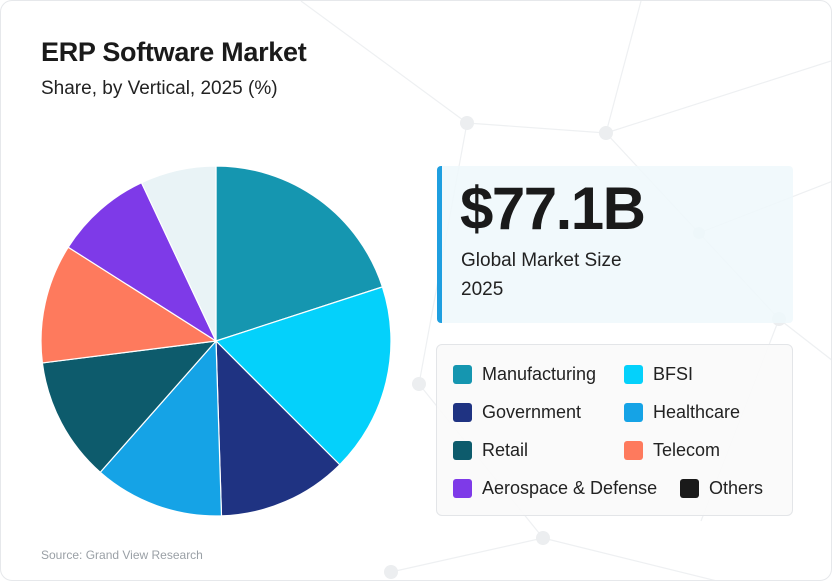  I want to click on pie-slice-bfsi, so click(303, 376).